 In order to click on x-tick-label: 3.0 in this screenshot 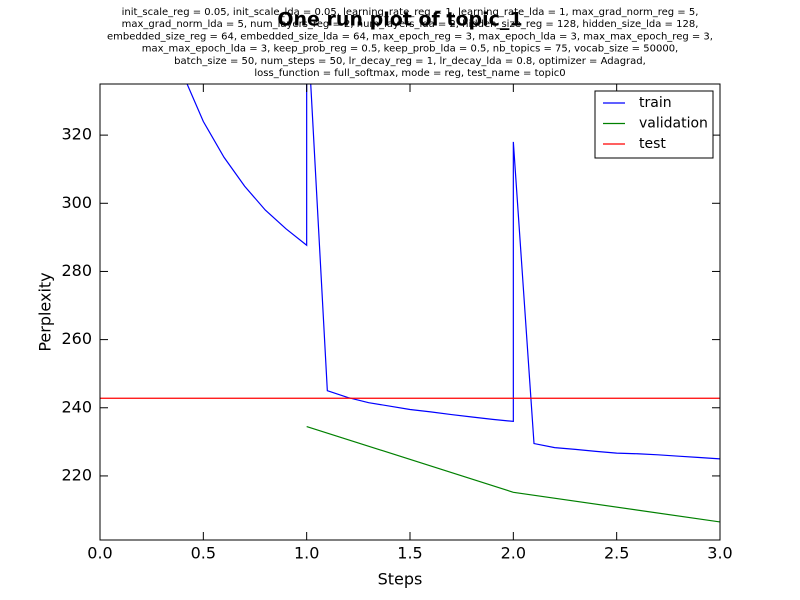, I will do `click(719, 553)`.